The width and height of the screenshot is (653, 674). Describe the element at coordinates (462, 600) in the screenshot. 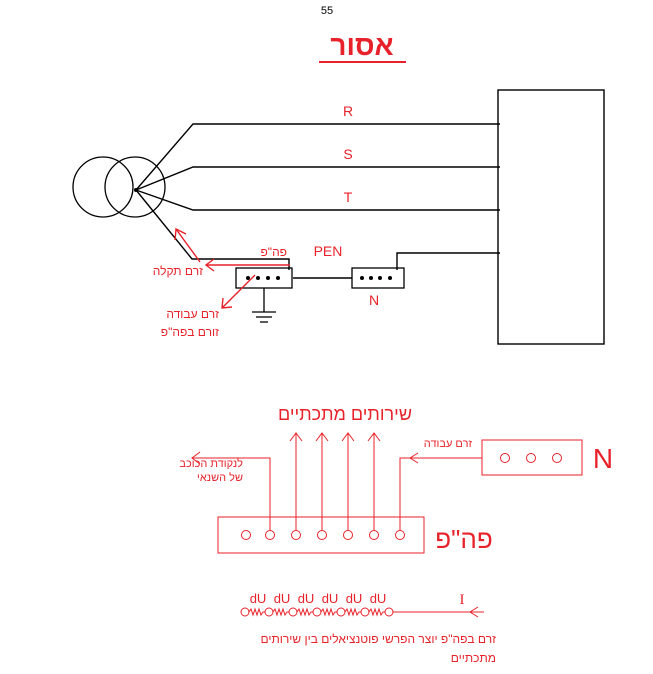

I see `current-symbol: I` at that location.